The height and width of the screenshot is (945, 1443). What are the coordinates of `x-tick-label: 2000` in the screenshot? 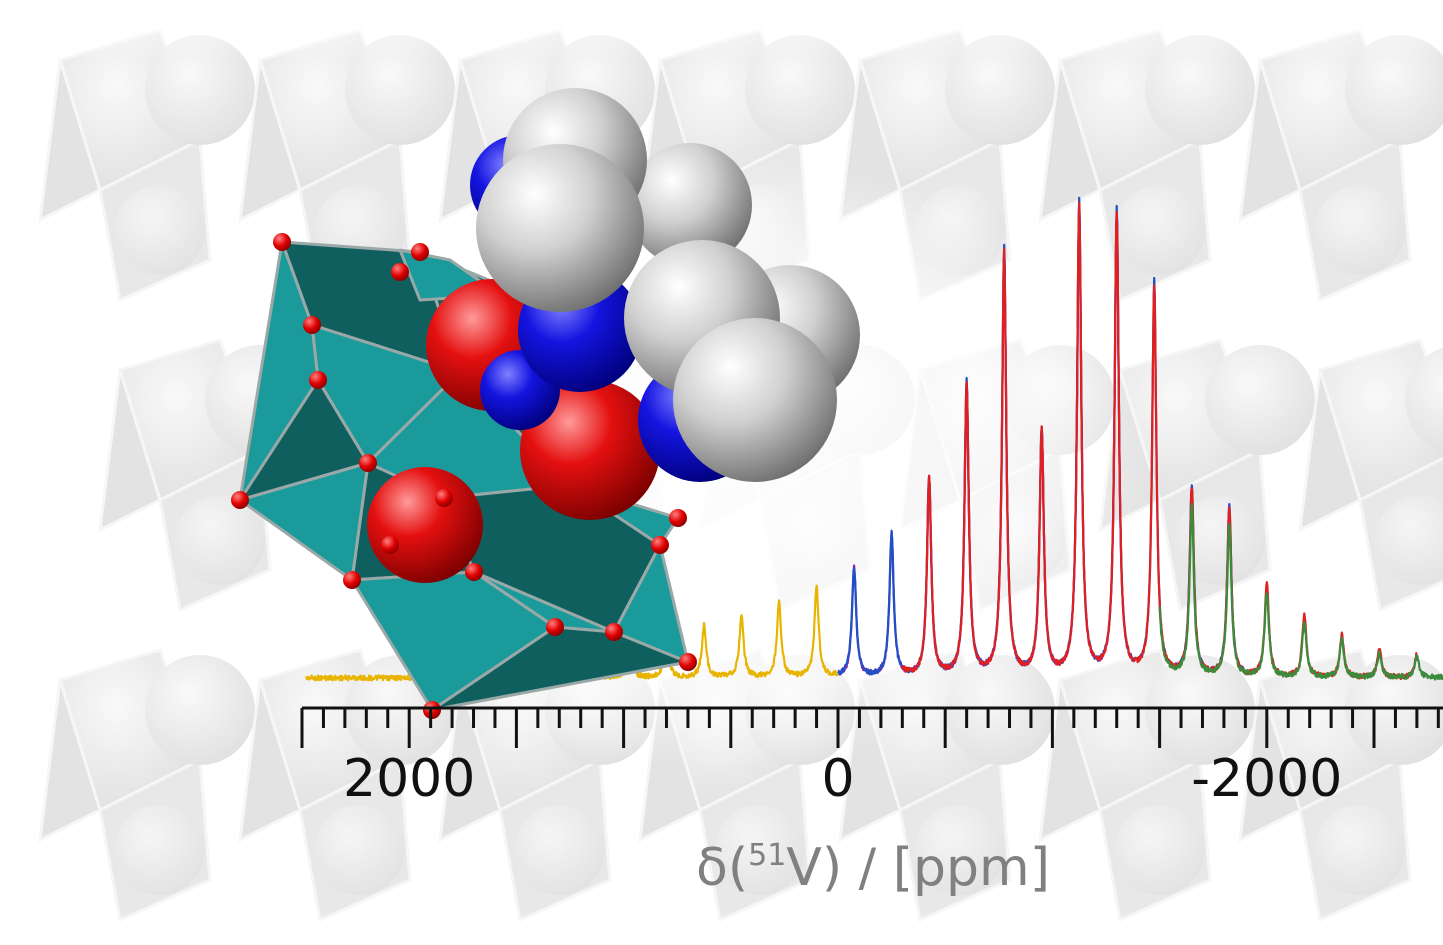 It's located at (409, 779).